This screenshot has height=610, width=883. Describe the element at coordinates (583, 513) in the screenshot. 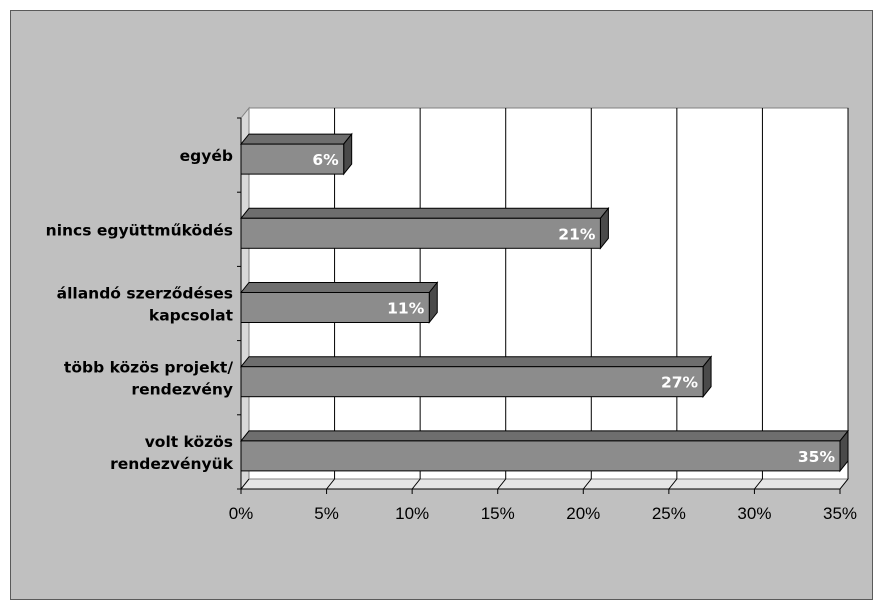

I see `x-tick-label: 20%` at that location.